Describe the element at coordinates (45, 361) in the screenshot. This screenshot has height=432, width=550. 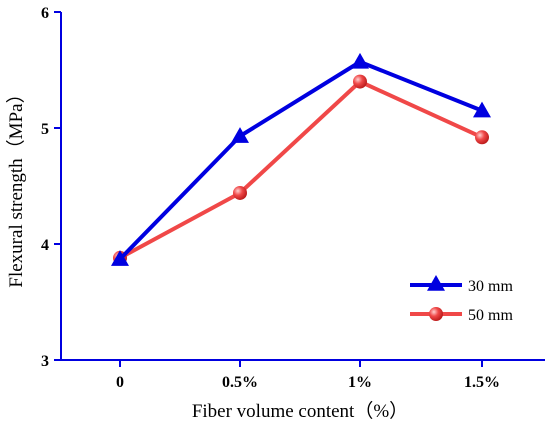
I see `y-tick-label: 3` at that location.